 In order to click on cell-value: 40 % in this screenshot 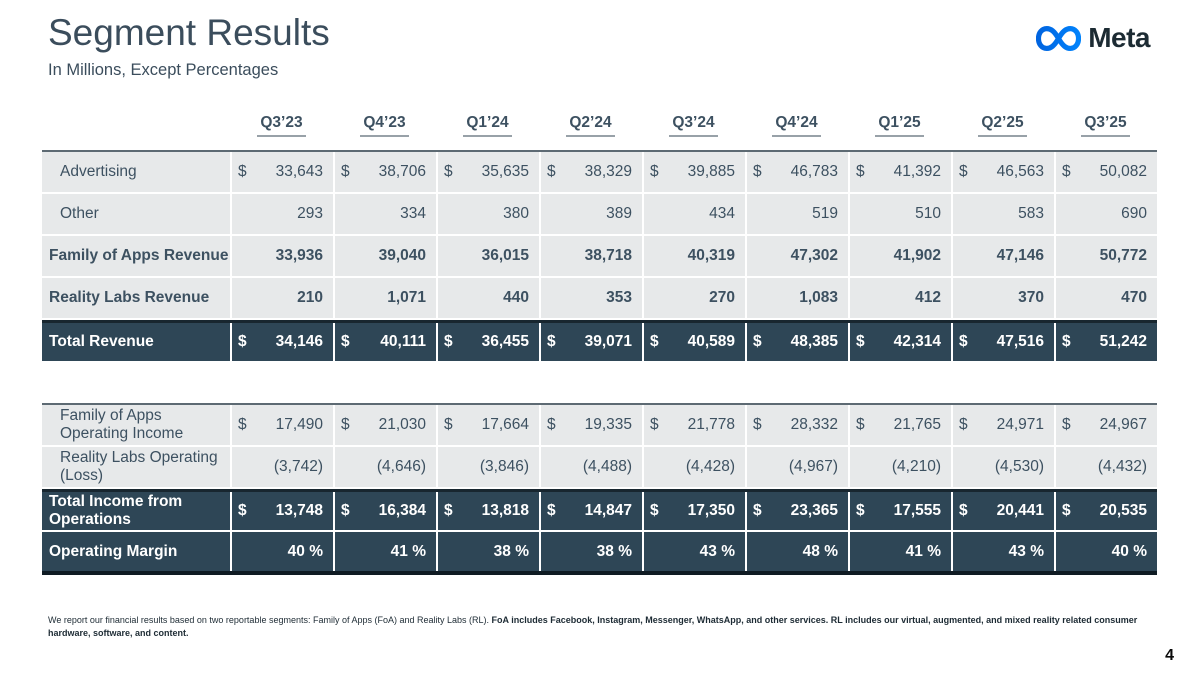, I will do `click(1129, 551)`.